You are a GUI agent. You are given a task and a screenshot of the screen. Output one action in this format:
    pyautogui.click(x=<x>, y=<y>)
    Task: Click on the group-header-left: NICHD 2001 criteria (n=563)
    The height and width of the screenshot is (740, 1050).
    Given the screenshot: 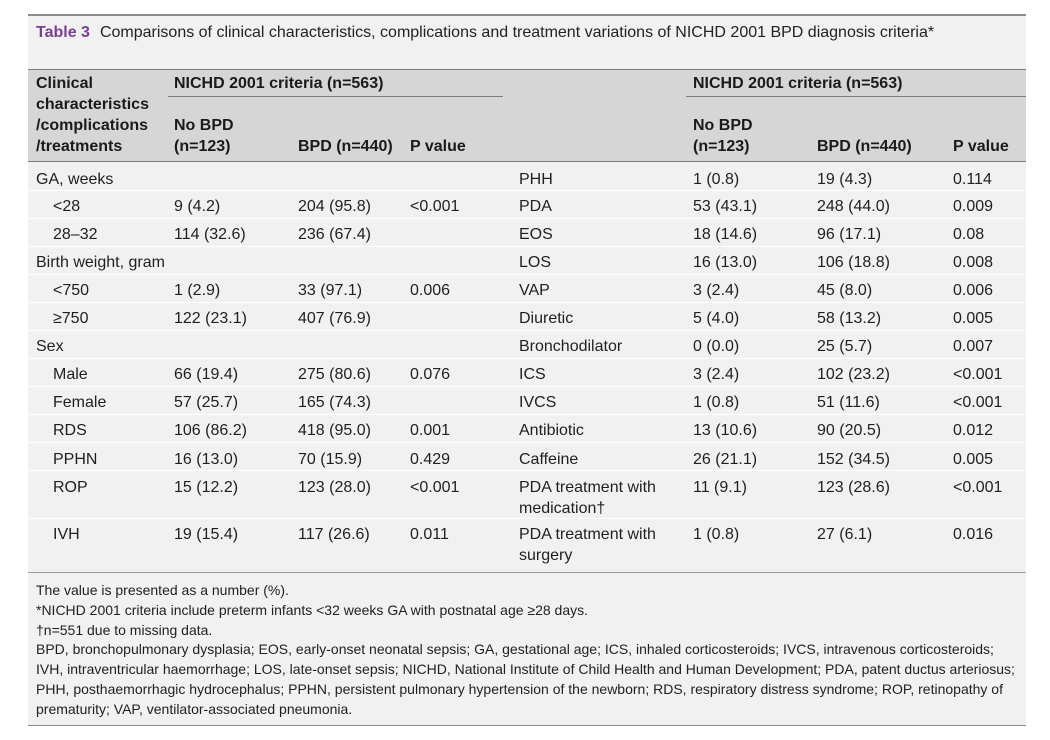 What is the action you would take?
    pyautogui.click(x=279, y=83)
    